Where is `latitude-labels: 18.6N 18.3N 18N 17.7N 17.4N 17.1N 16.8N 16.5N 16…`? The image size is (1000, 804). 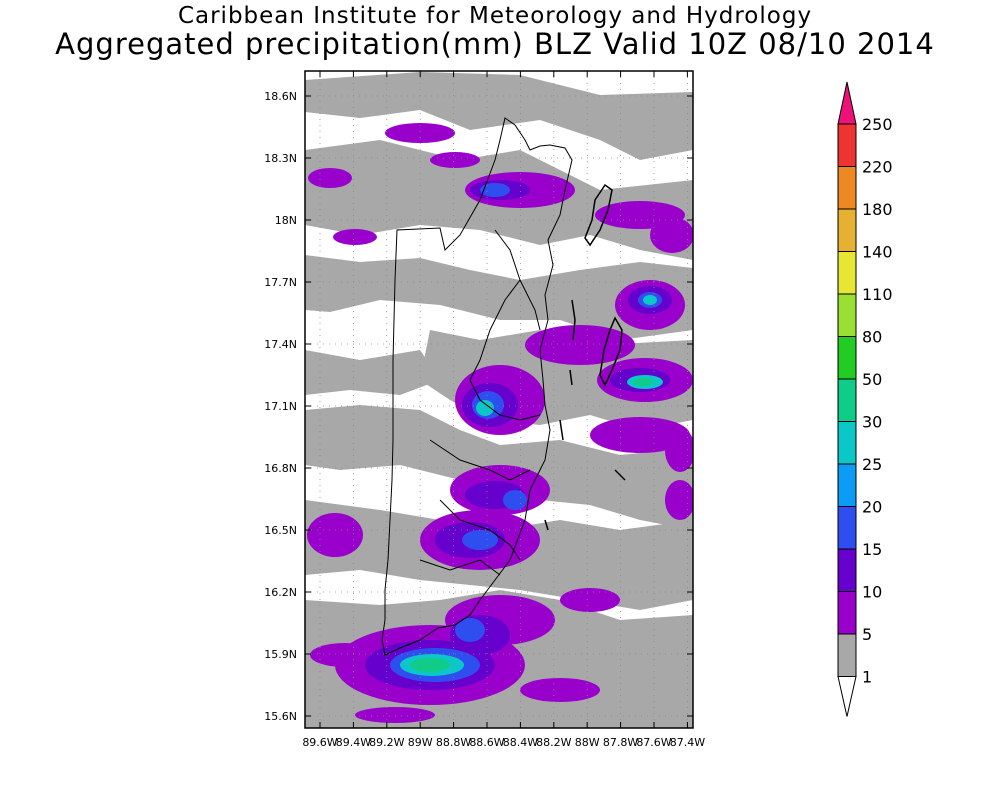 latitude-labels: 18.6N 18.3N 18N 17.7N 17.4N 17.1N 16.8N 16.5N 16… is located at coordinates (280, 406).